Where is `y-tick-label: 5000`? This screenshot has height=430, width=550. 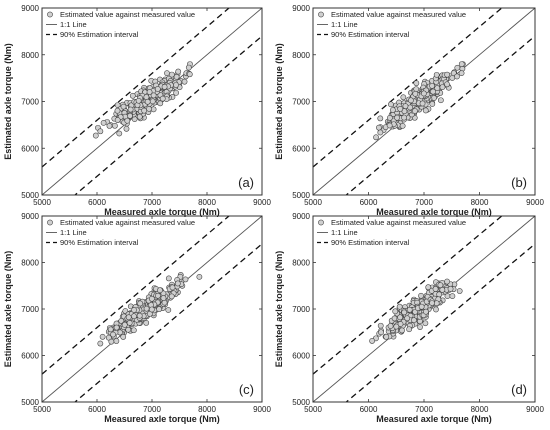
y-tick-label: 5000 is located at coordinates (301, 402).